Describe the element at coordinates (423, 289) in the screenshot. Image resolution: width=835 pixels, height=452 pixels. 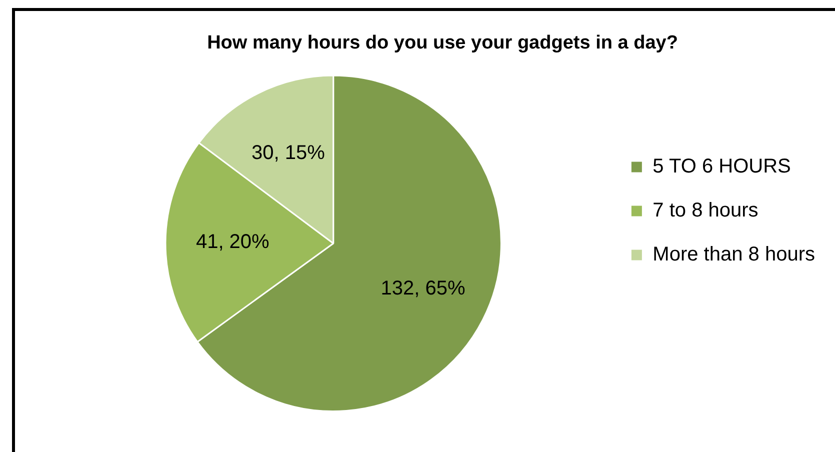
I see `data-label: 132, 65%` at that location.